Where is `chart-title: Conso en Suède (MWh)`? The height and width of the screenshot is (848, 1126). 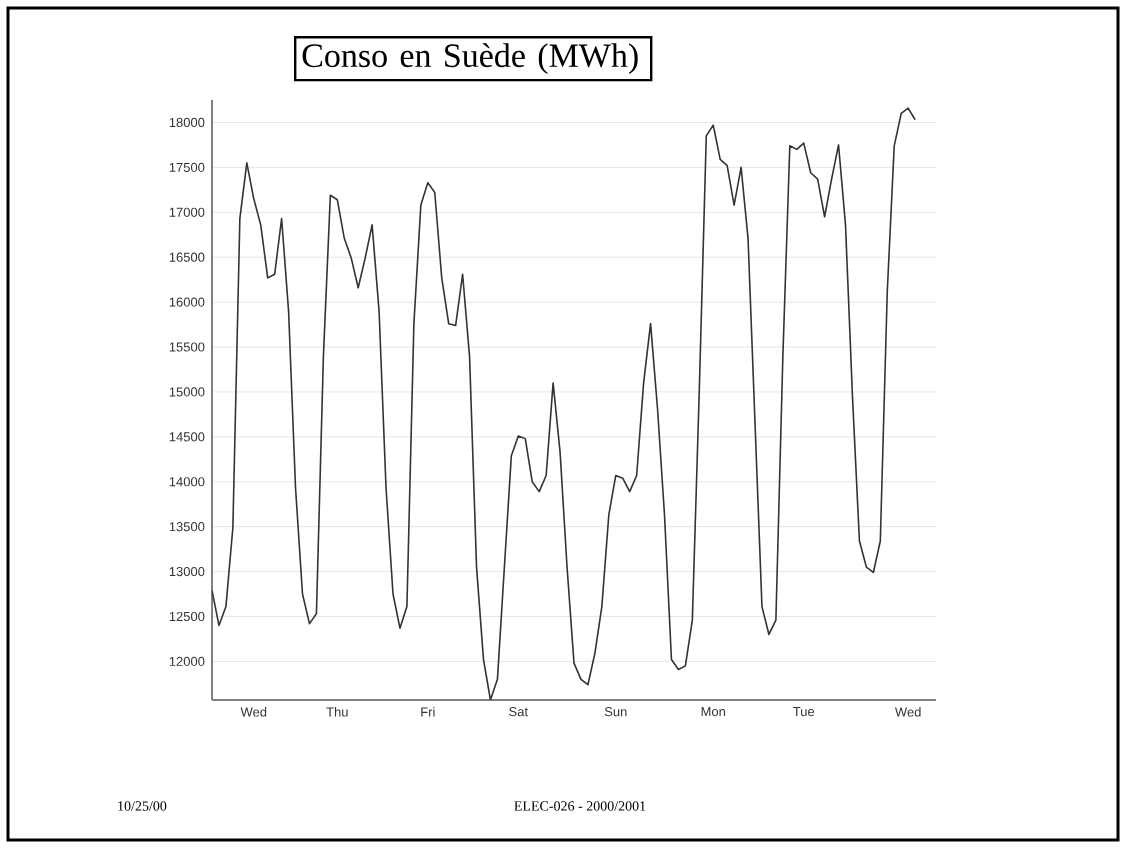
chart-title: Conso en Suède (MWh) is located at coordinates (470, 59).